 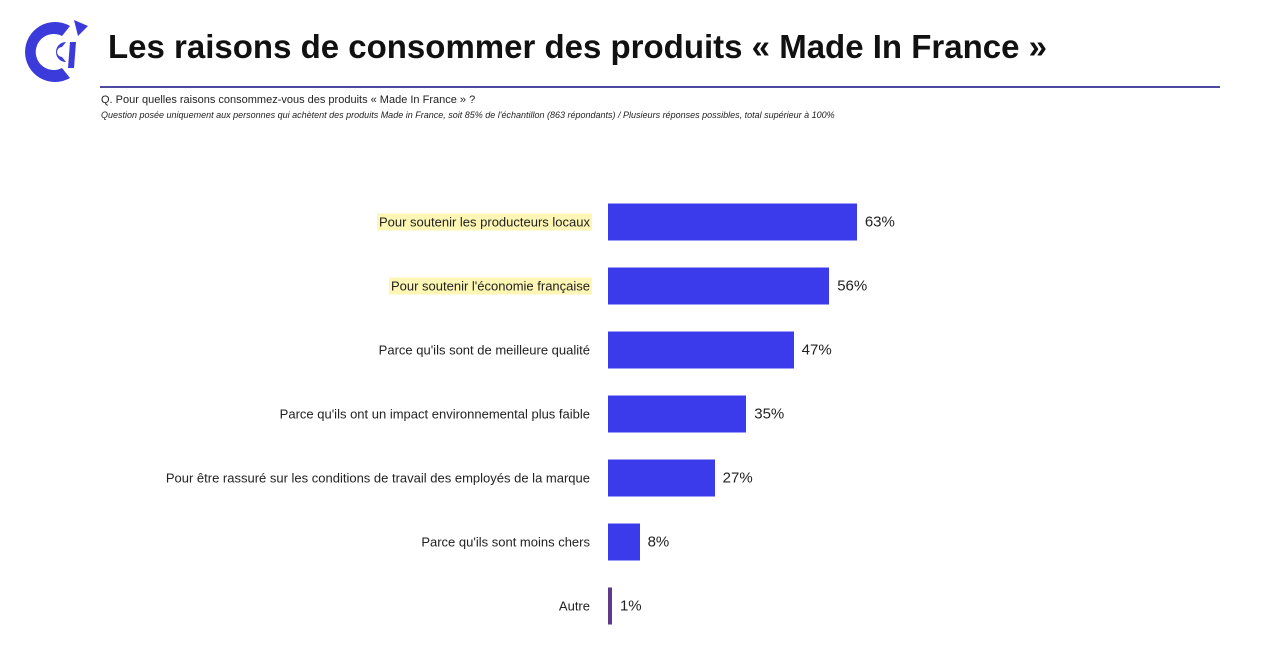 What do you see at coordinates (852, 286) in the screenshot?
I see `data-label: 56%` at bounding box center [852, 286].